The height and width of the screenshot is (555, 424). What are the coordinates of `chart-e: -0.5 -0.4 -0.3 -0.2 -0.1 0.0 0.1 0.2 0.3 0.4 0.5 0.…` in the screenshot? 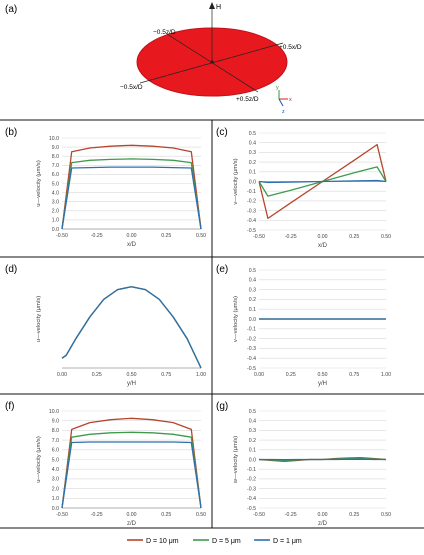 It's located at (312, 327).